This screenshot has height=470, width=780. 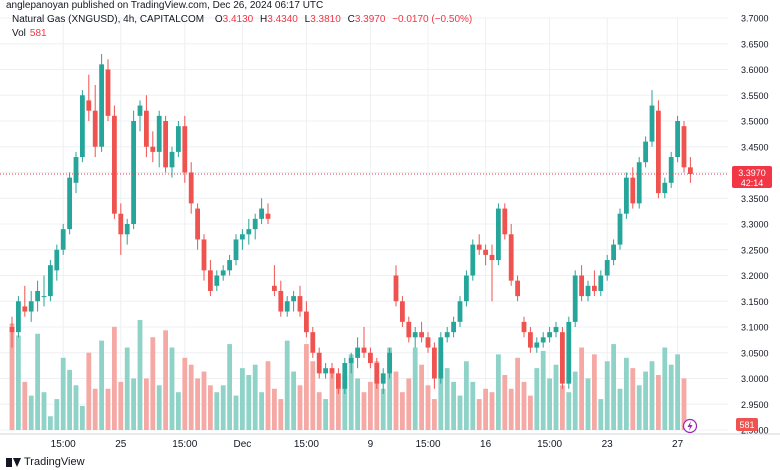 What do you see at coordinates (45, 462) in the screenshot?
I see `footer-brand: TradingView` at bounding box center [45, 462].